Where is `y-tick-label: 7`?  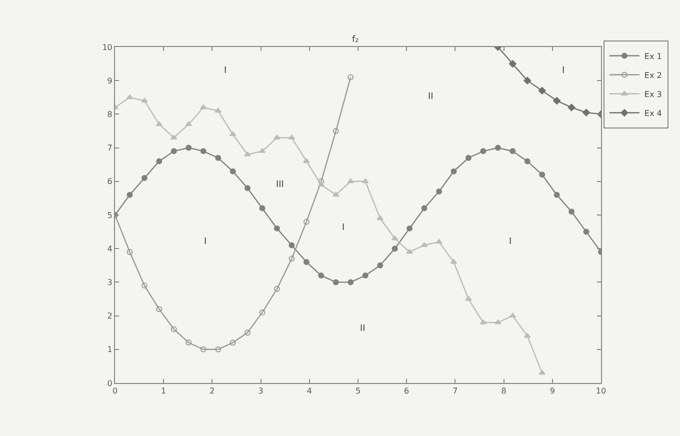
y-tick-label: 7 is located at coordinates (109, 148).